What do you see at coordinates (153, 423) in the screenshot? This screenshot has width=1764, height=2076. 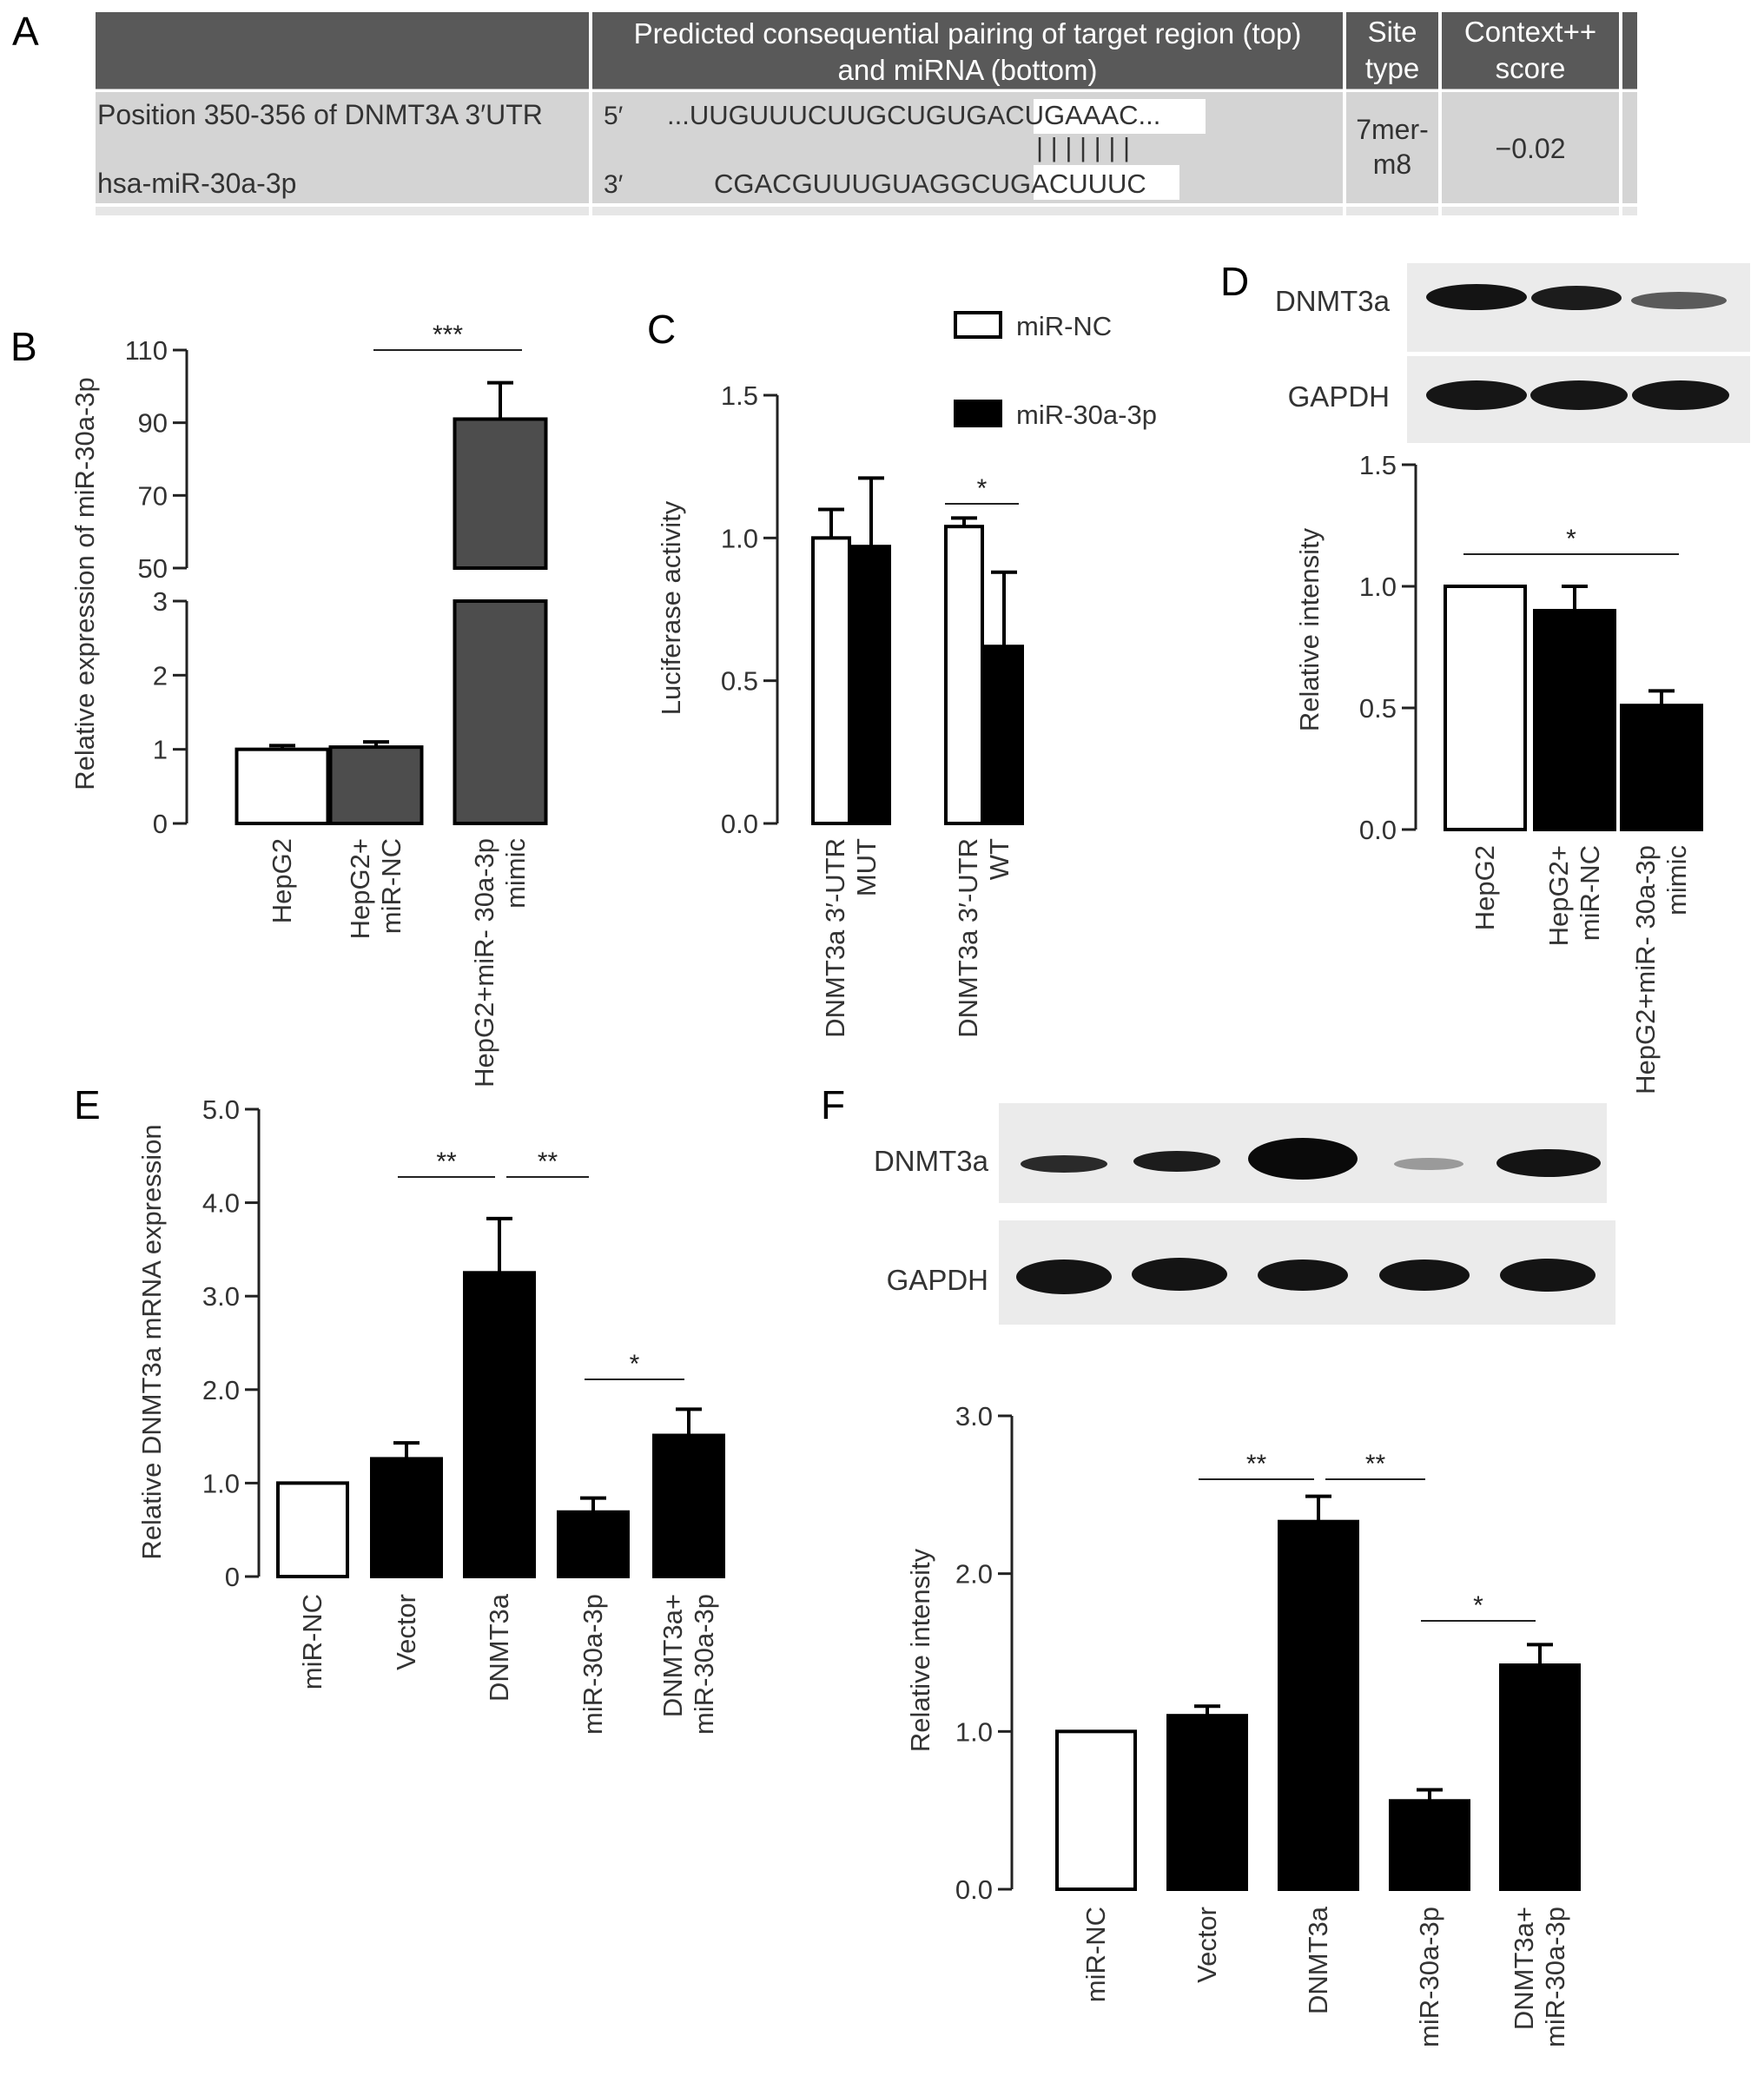 I see `chart-b-y-tick-label: 90` at bounding box center [153, 423].